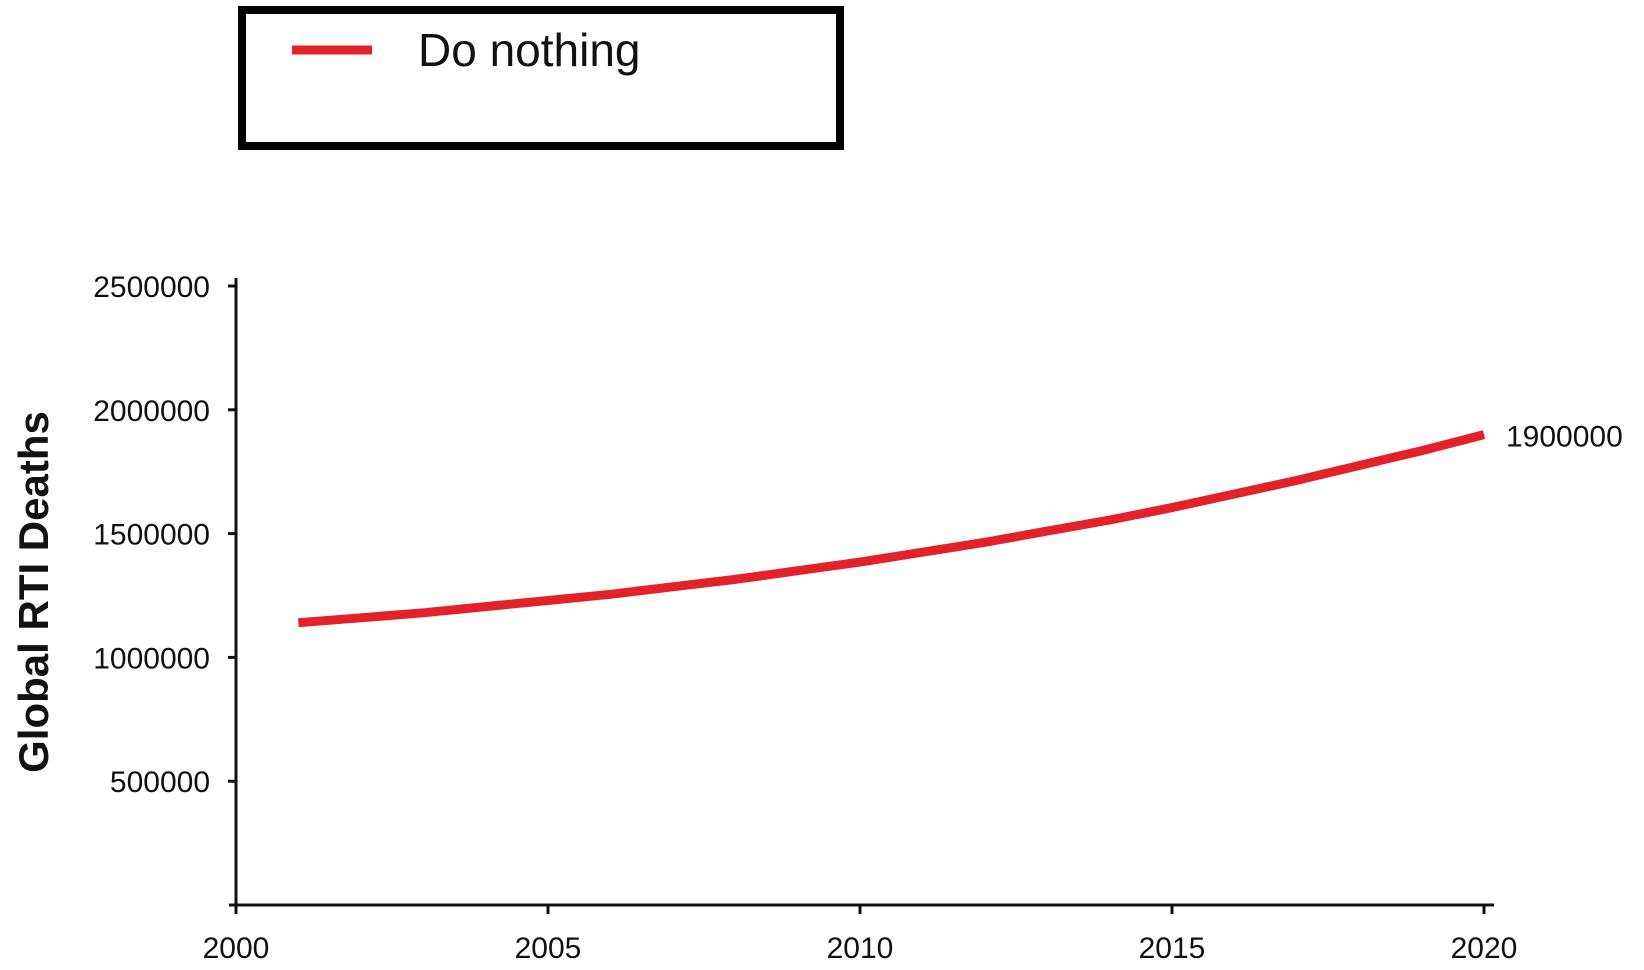 The height and width of the screenshot is (970, 1644). I want to click on end-value-label: 1900000, so click(1564, 437).